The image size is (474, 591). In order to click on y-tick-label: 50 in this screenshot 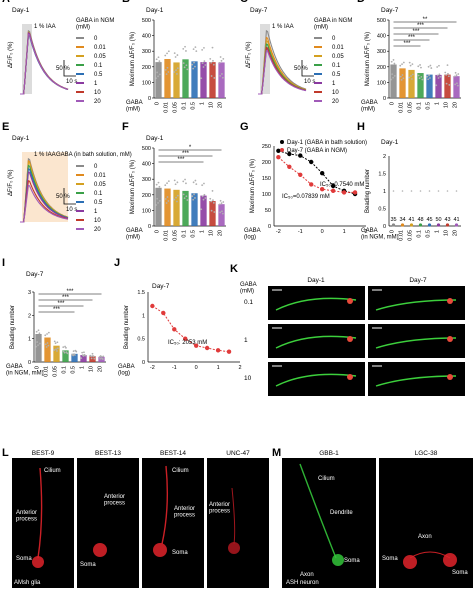, I will do `click(268, 211)`.